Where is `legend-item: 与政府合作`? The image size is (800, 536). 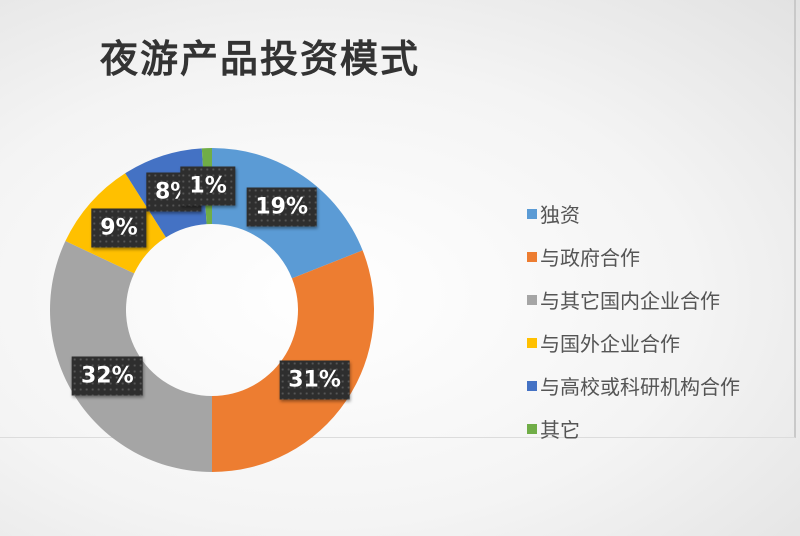
legend-item: 与政府合作 is located at coordinates (633, 256).